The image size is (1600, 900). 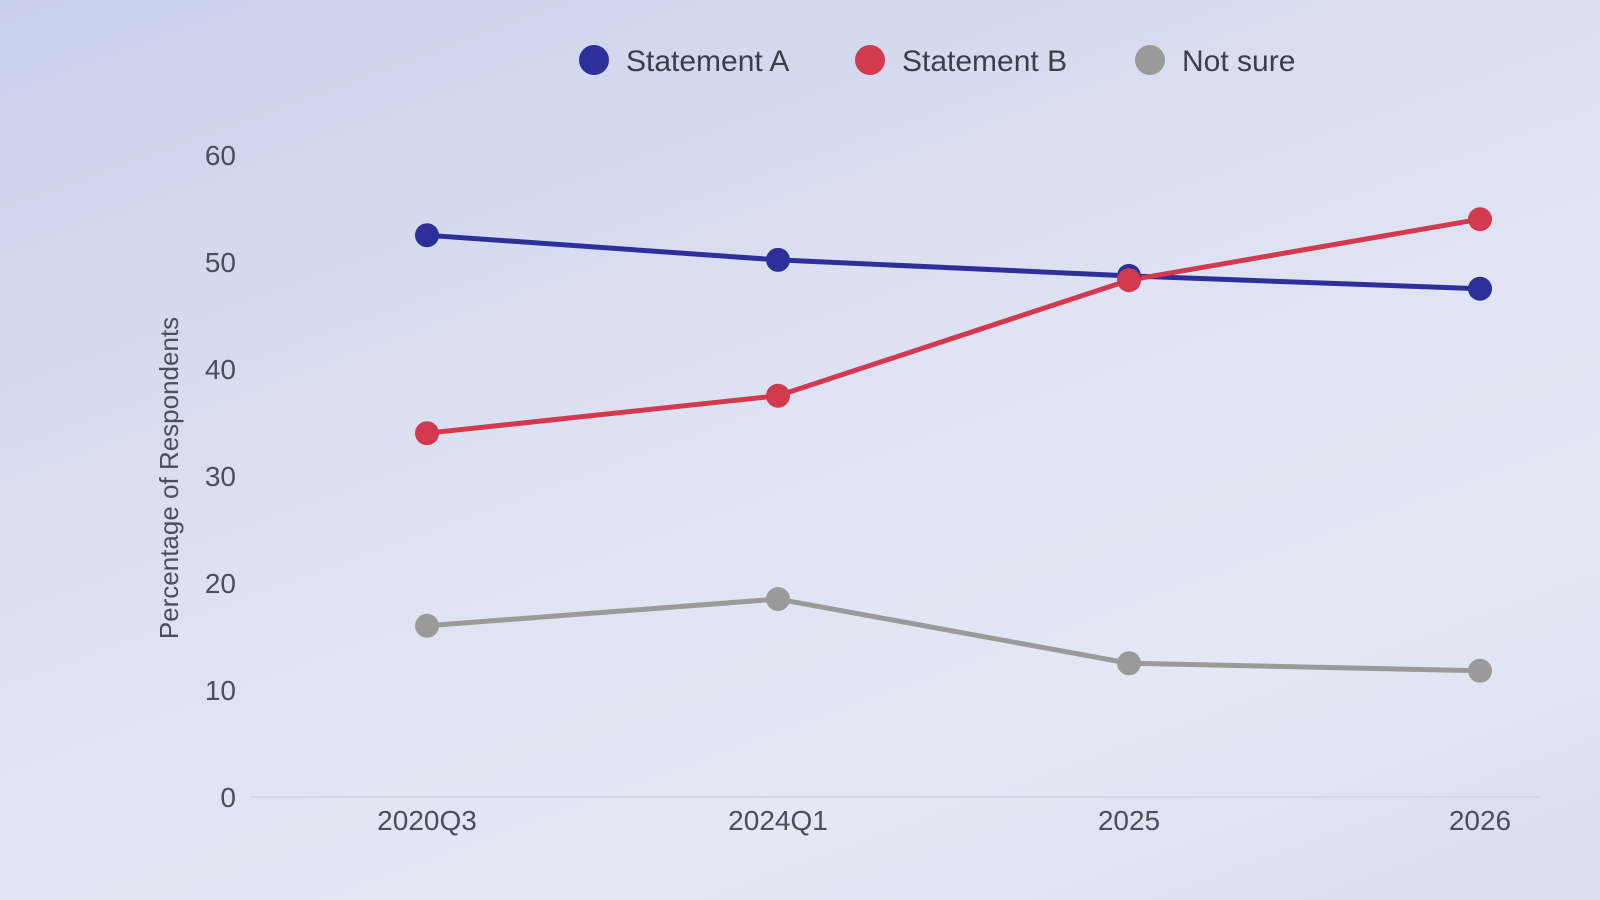 What do you see at coordinates (707, 61) in the screenshot?
I see `legend-label: Statement A` at bounding box center [707, 61].